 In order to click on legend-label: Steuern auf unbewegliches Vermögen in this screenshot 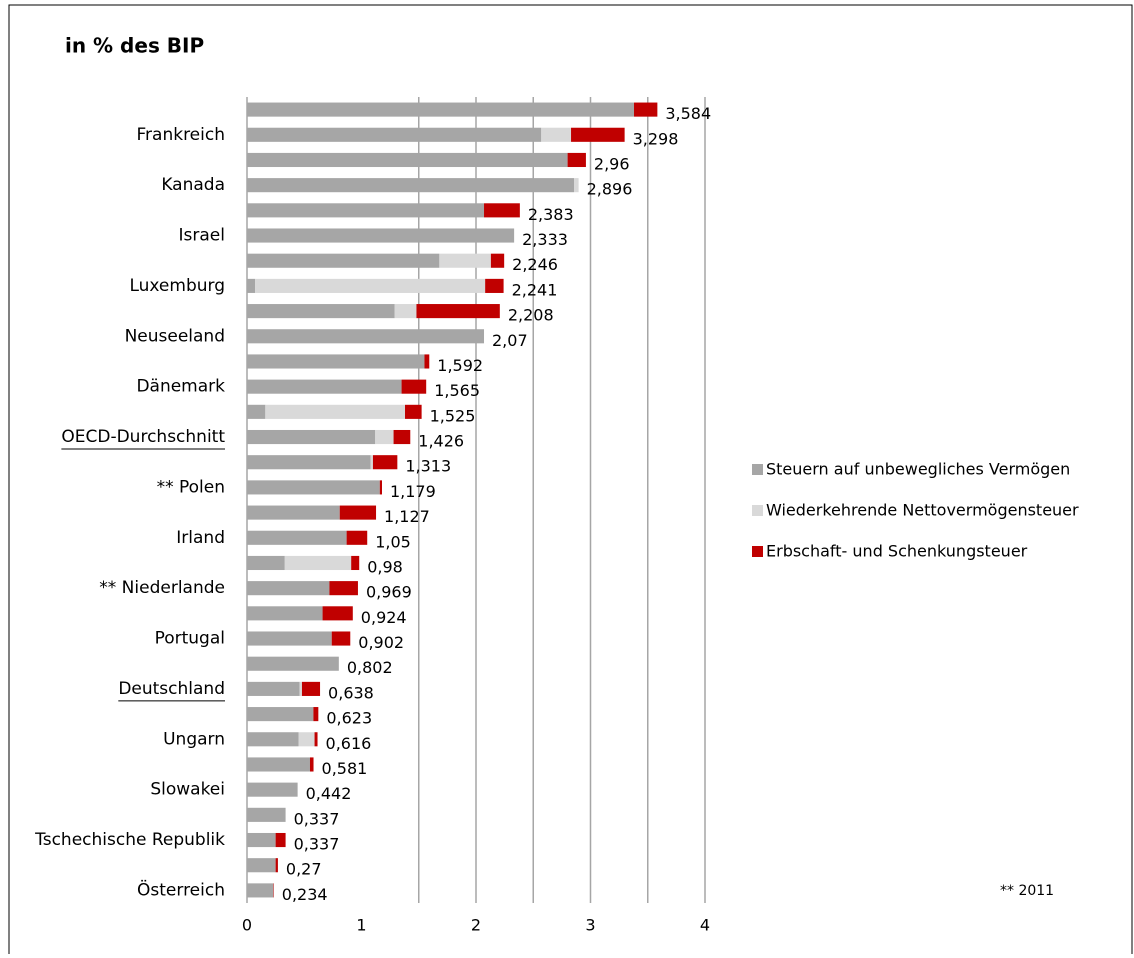, I will do `click(918, 469)`.